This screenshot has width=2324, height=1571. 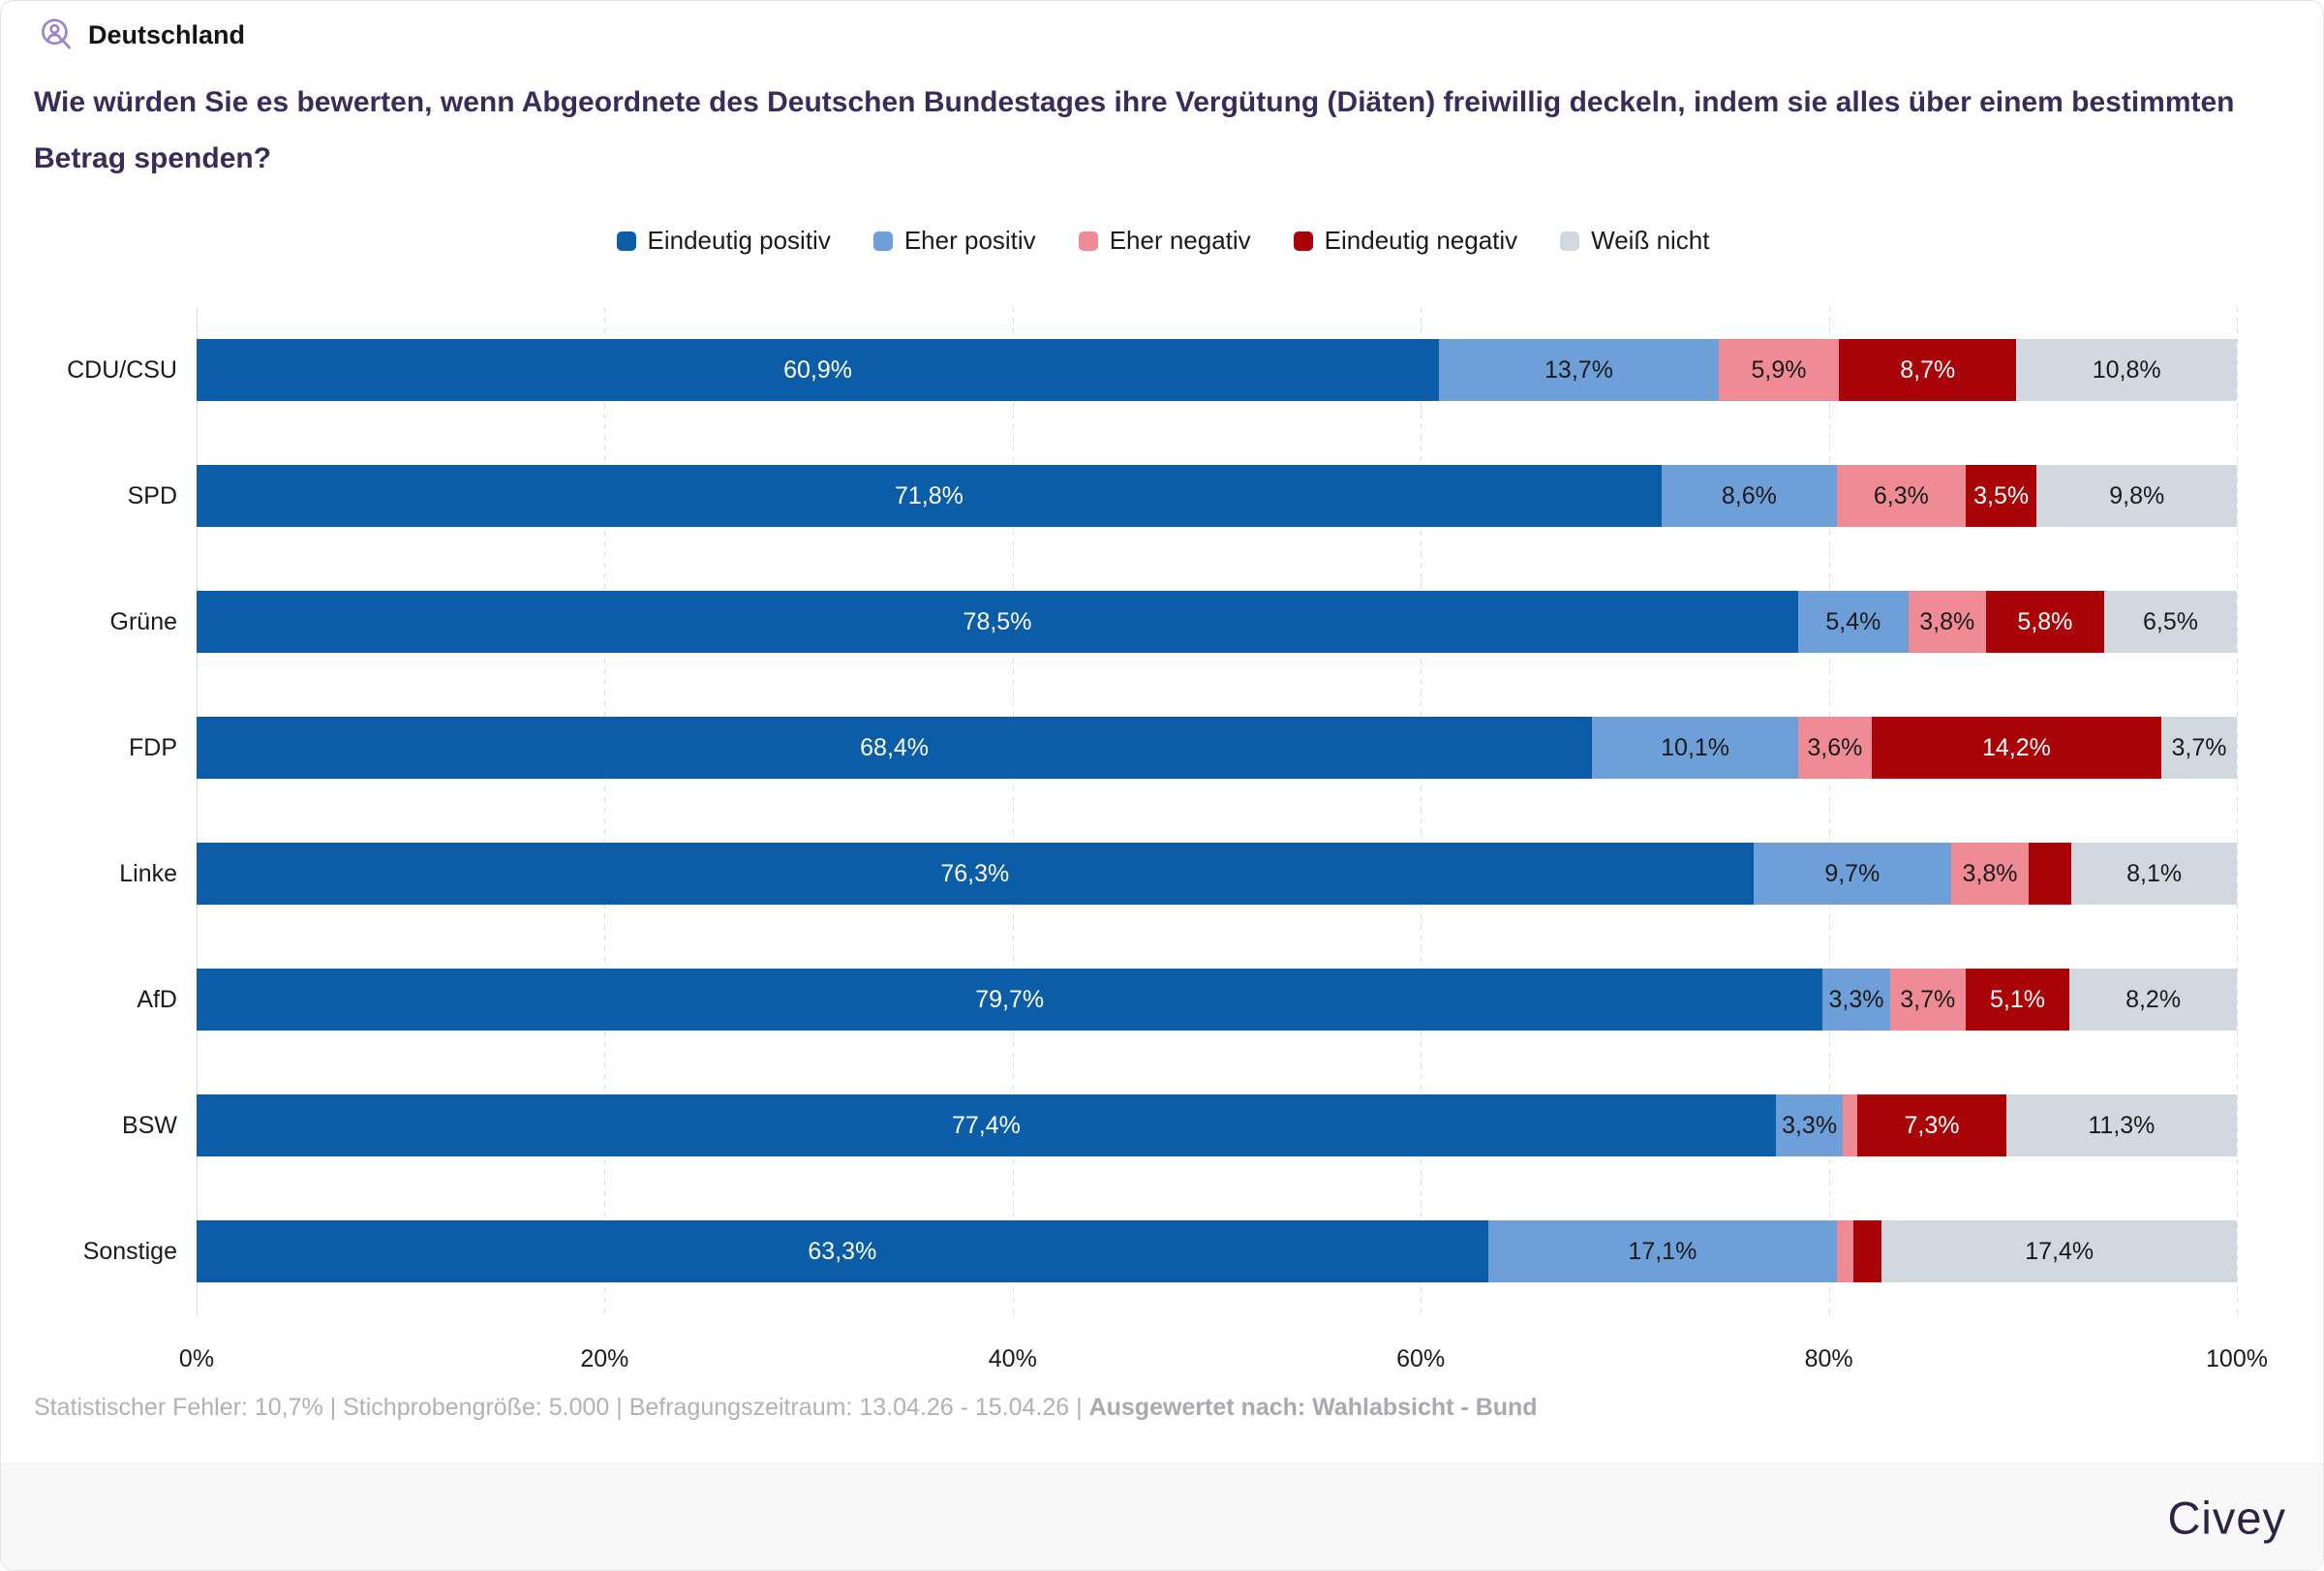 I want to click on bar-segment: 17,4%, so click(x=2059, y=1251).